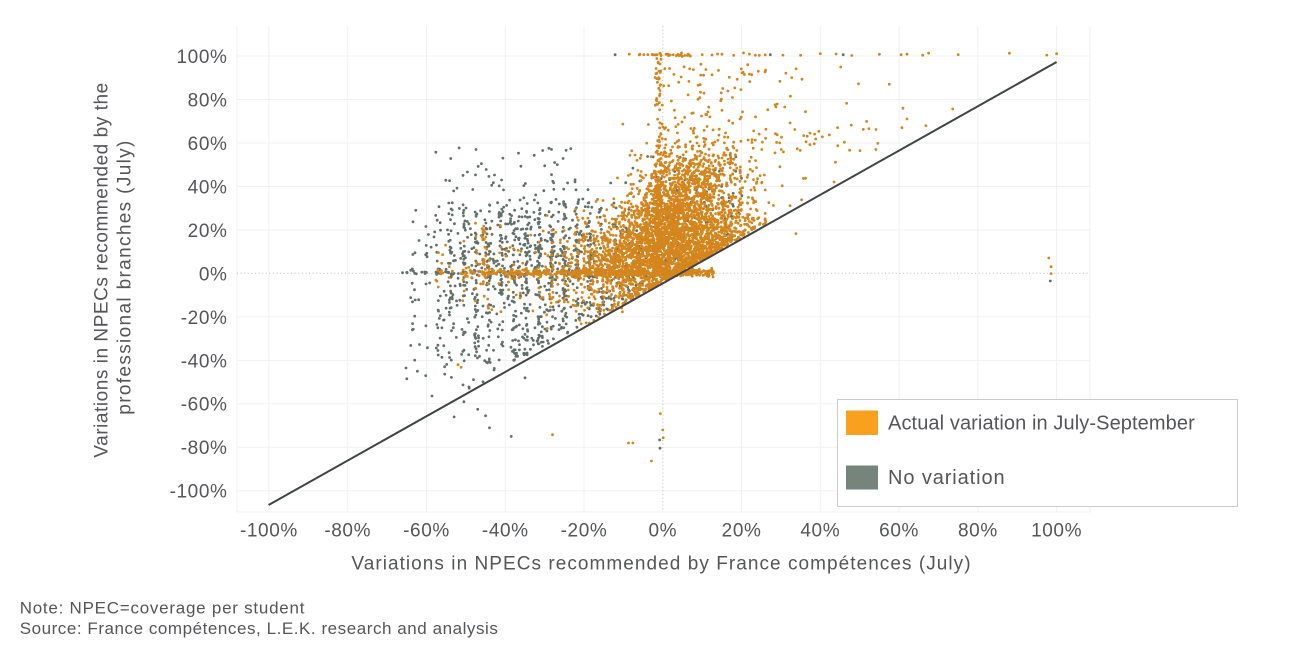 The width and height of the screenshot is (1300, 655). Describe the element at coordinates (947, 478) in the screenshot. I see `svg-text: No variation` at that location.